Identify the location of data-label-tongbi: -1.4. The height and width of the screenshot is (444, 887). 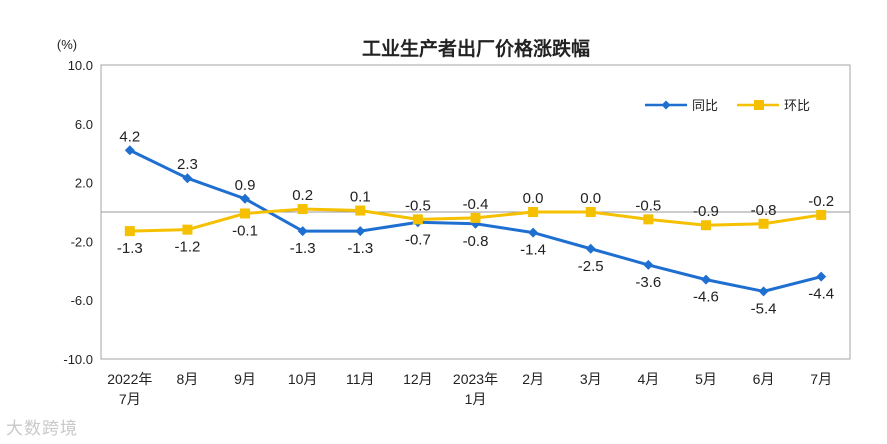
(533, 250).